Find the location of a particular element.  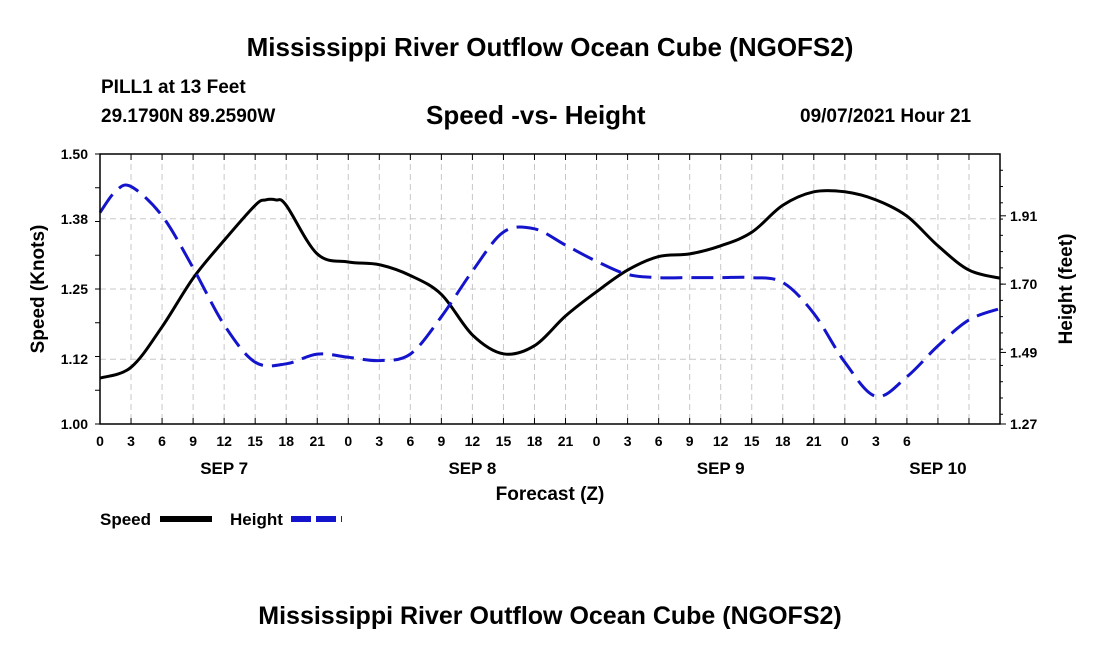

legend-label-height: Height is located at coordinates (256, 519).